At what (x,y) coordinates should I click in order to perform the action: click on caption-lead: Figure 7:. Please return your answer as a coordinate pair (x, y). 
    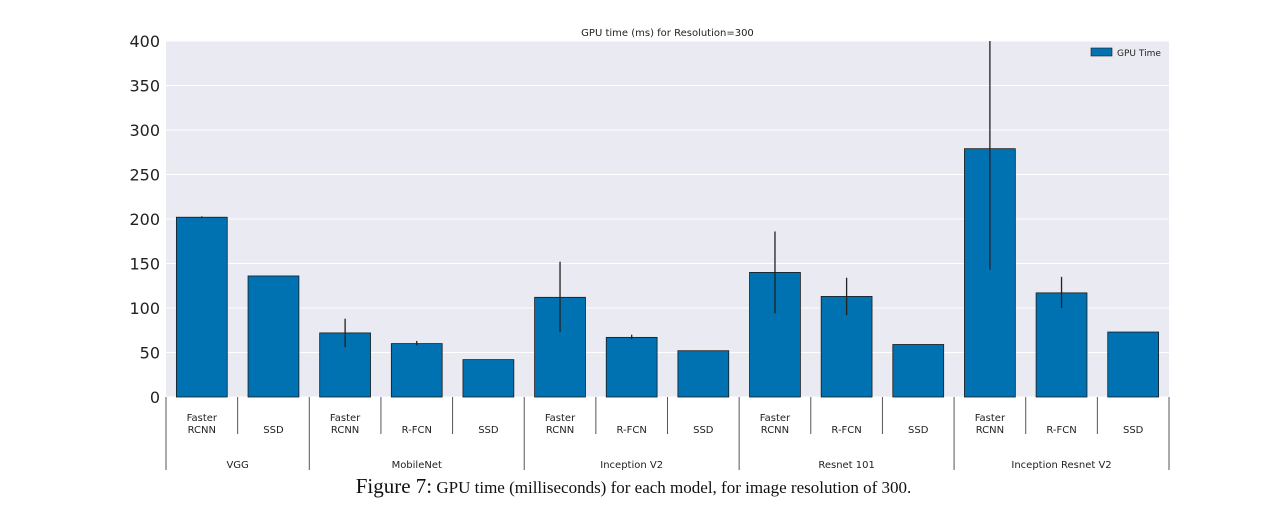
    Looking at the image, I should click on (394, 486).